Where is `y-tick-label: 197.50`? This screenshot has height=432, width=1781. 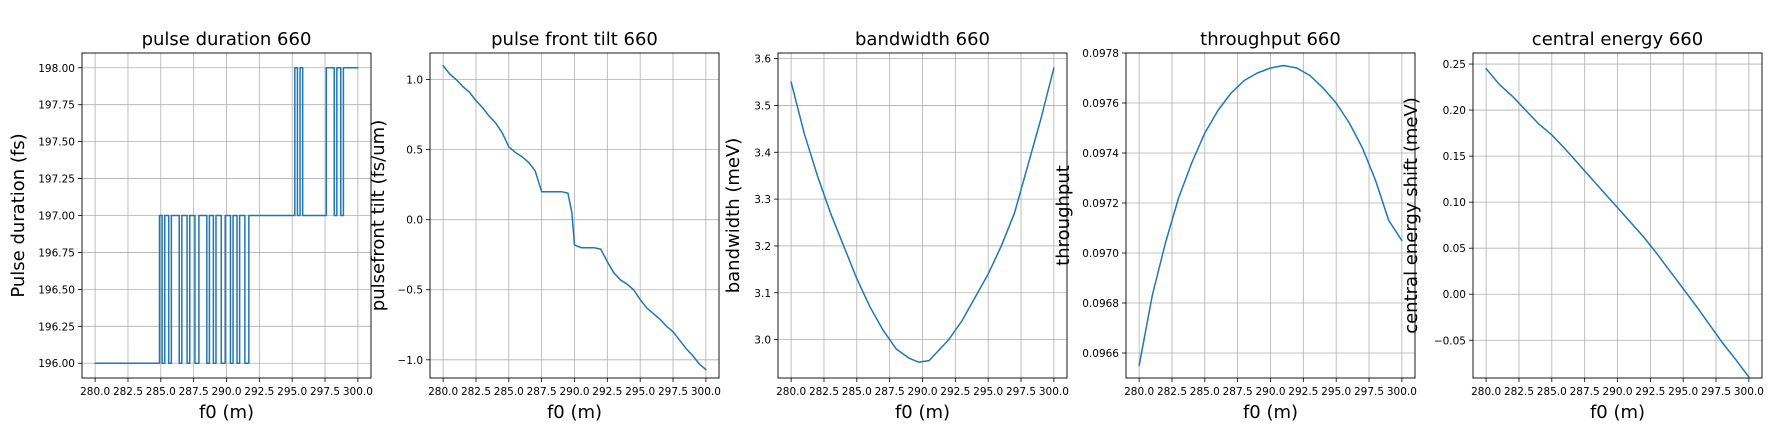 y-tick-label: 197.50 is located at coordinates (56, 143).